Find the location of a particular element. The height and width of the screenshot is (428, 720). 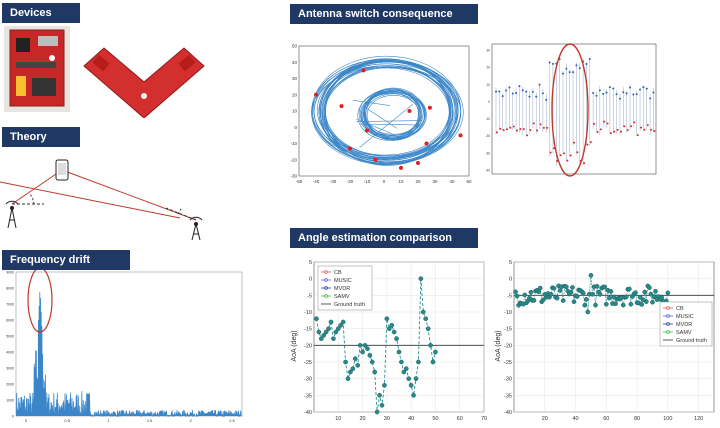

aoa2-xtick-label: 100 is located at coordinates (667, 419).